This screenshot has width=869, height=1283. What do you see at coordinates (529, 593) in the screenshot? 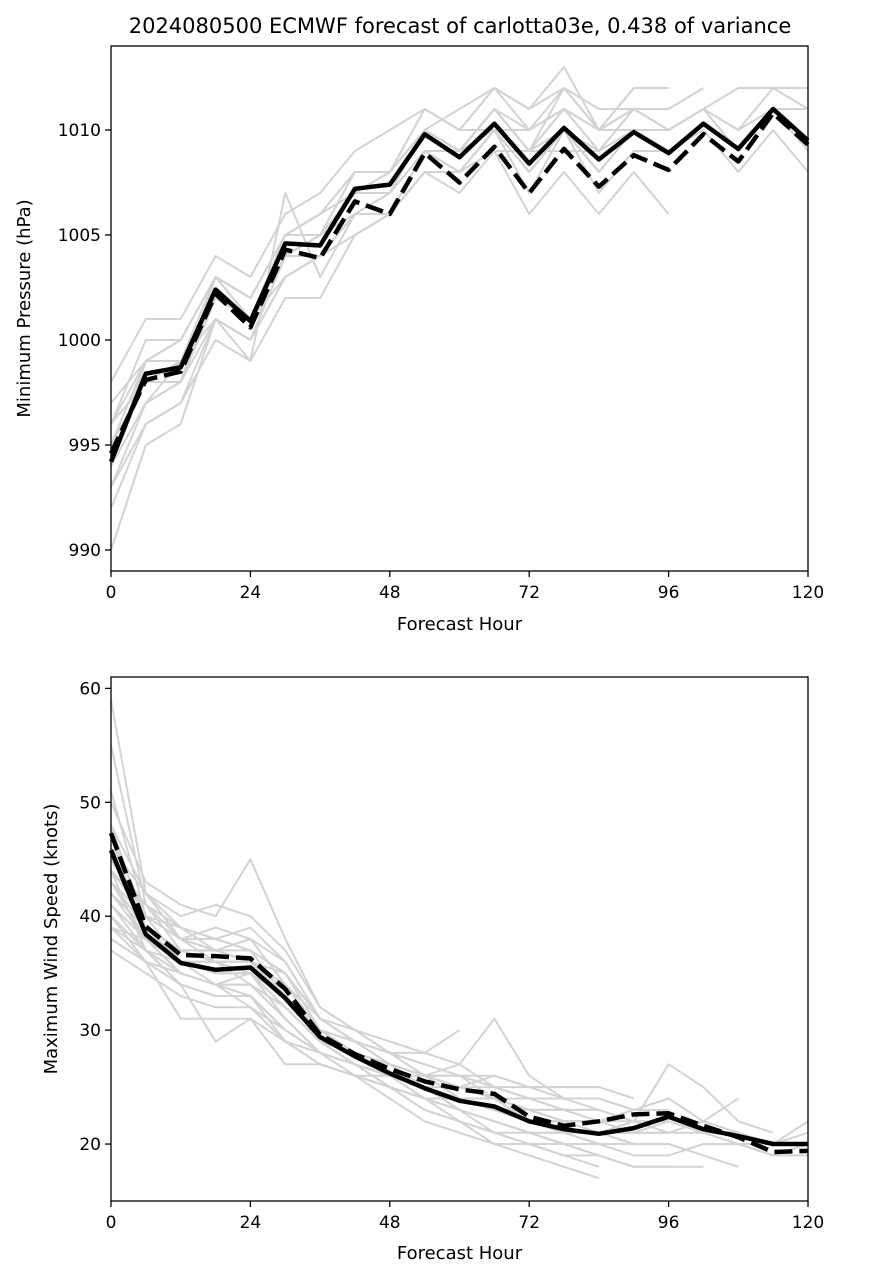
I see `pressure-x-tick-label: 72` at bounding box center [529, 593].